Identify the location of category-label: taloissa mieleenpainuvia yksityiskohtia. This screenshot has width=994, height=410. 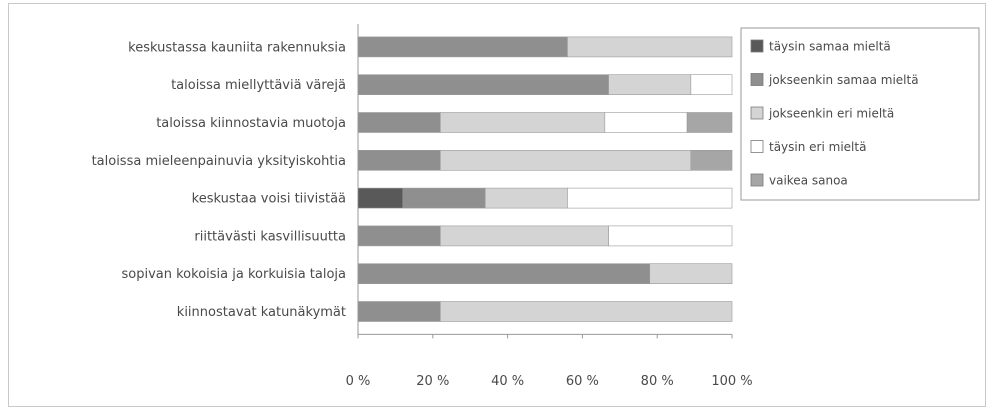
(219, 161).